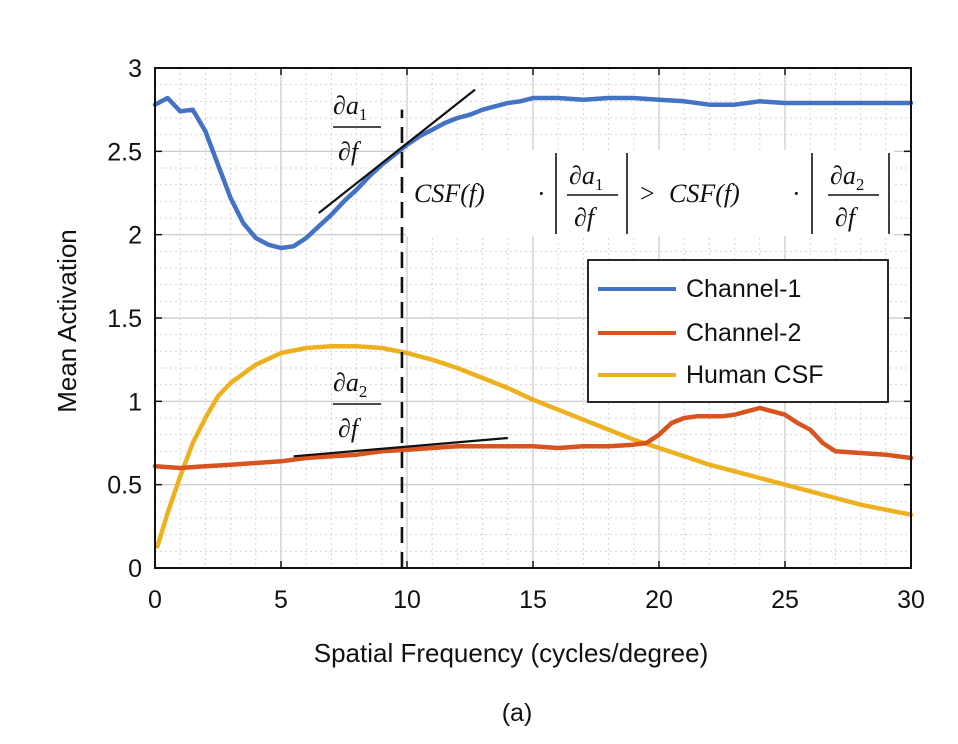 The width and height of the screenshot is (958, 744). Describe the element at coordinates (911, 600) in the screenshot. I see `x-tick-label: 30` at that location.